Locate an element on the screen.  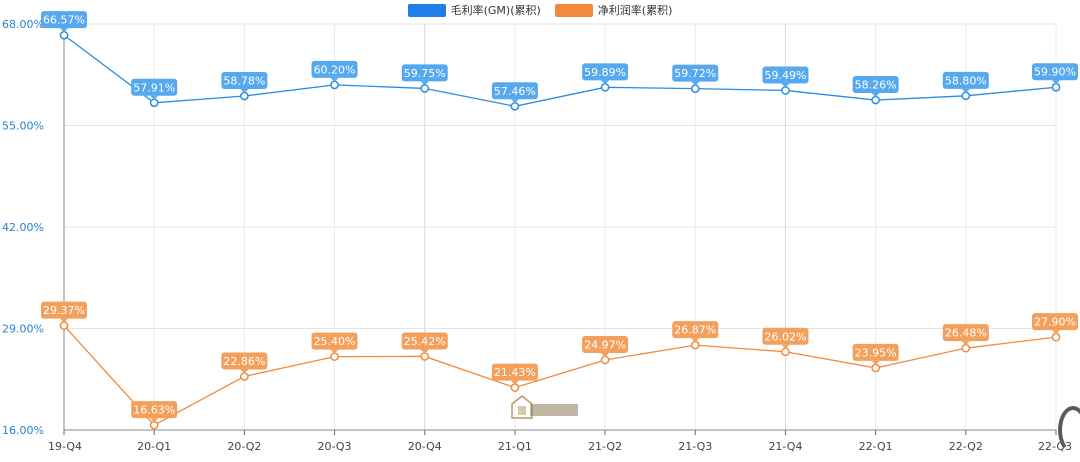
data-label-text: 16.63% is located at coordinates (154, 410).